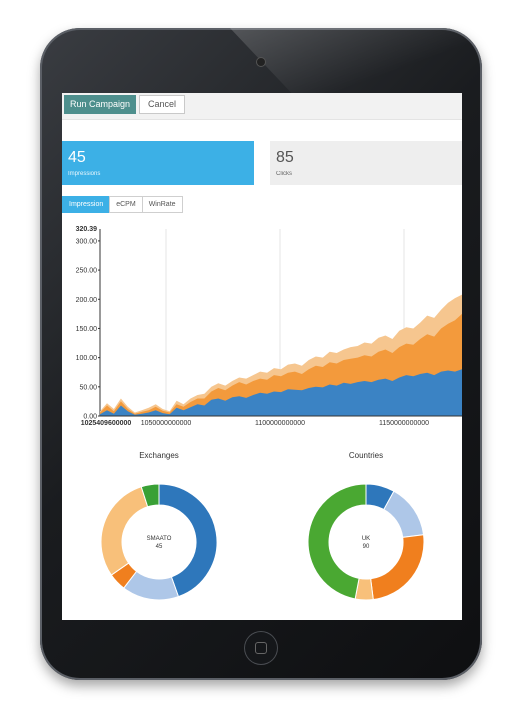 This screenshot has width=524, height=720. What do you see at coordinates (87, 241) in the screenshot?
I see `y-tick-label: 300.00` at bounding box center [87, 241].